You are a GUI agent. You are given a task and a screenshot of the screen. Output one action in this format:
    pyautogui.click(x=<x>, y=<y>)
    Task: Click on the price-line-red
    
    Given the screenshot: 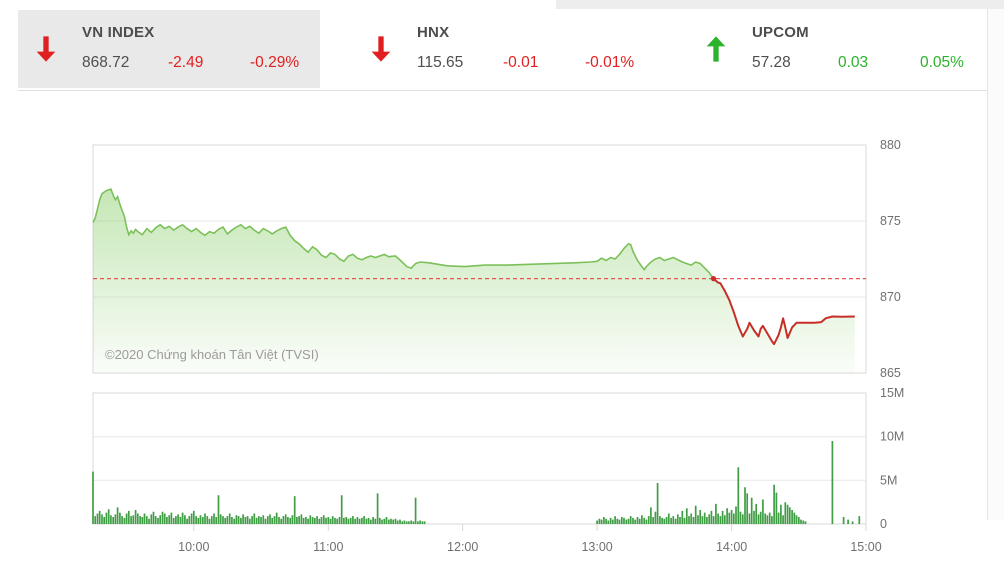 What is the action you would take?
    pyautogui.click(x=783, y=312)
    